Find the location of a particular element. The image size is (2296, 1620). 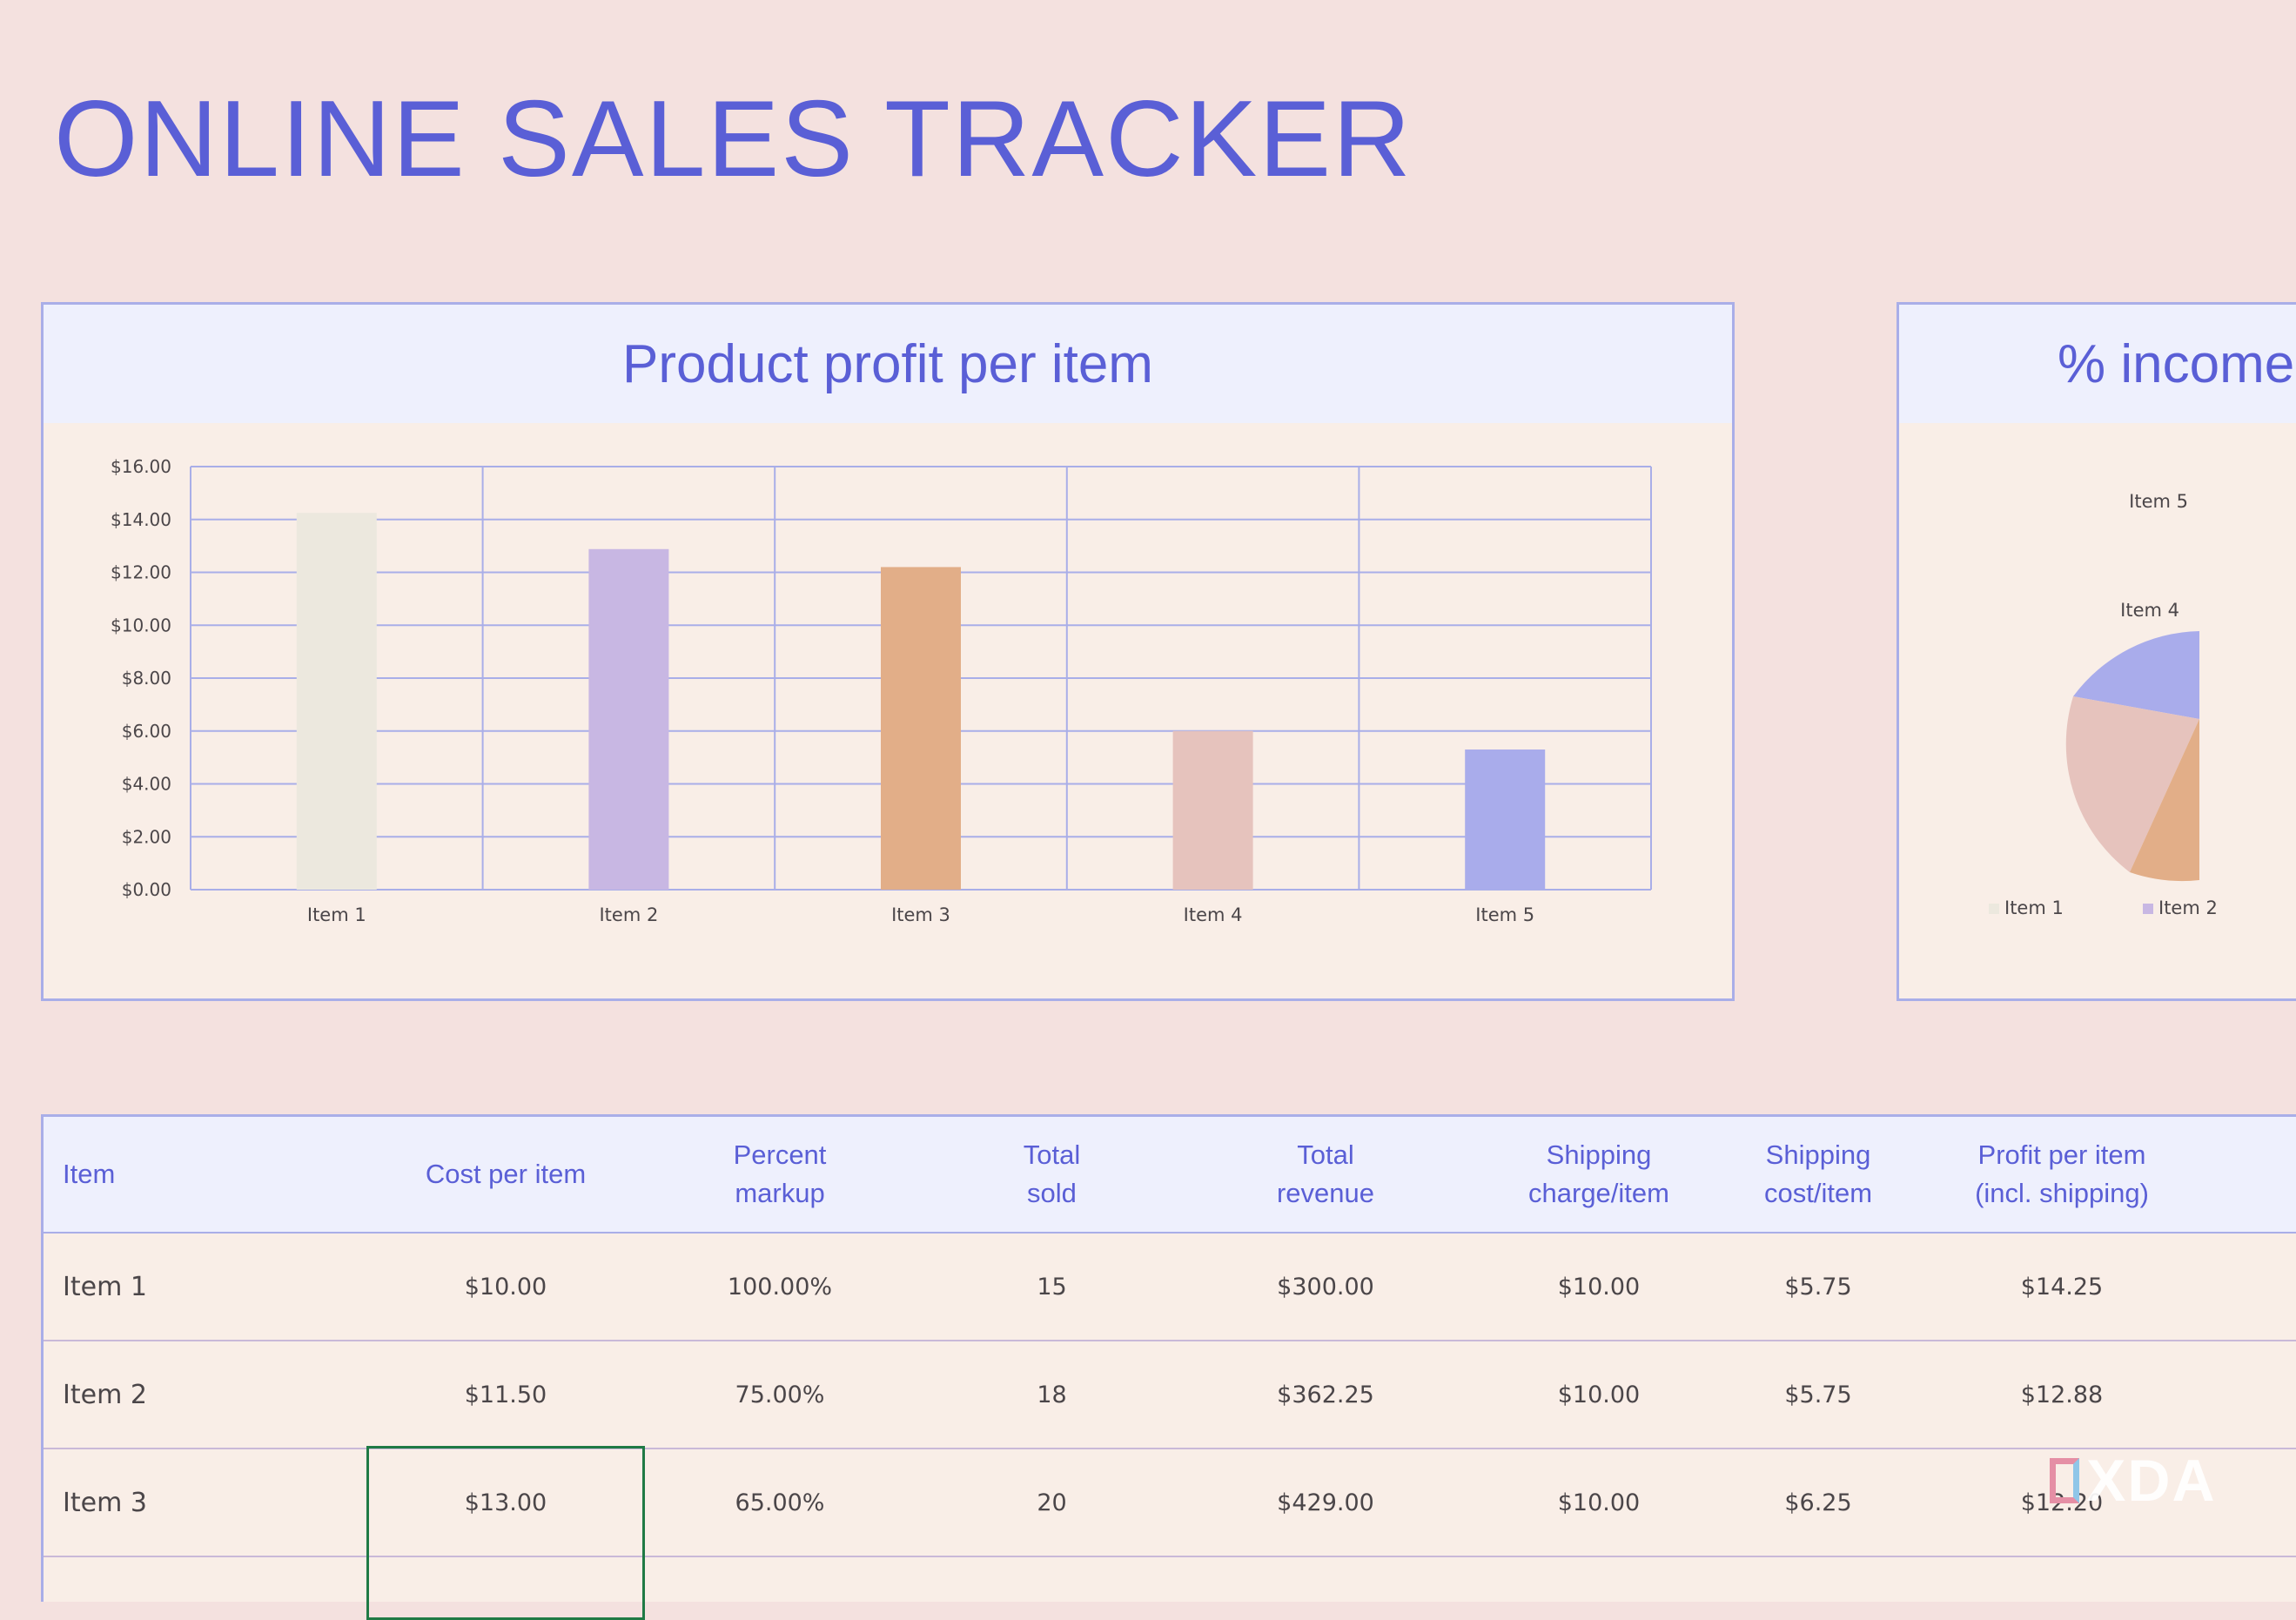

y-tick-label: $16.00 is located at coordinates (141, 466).